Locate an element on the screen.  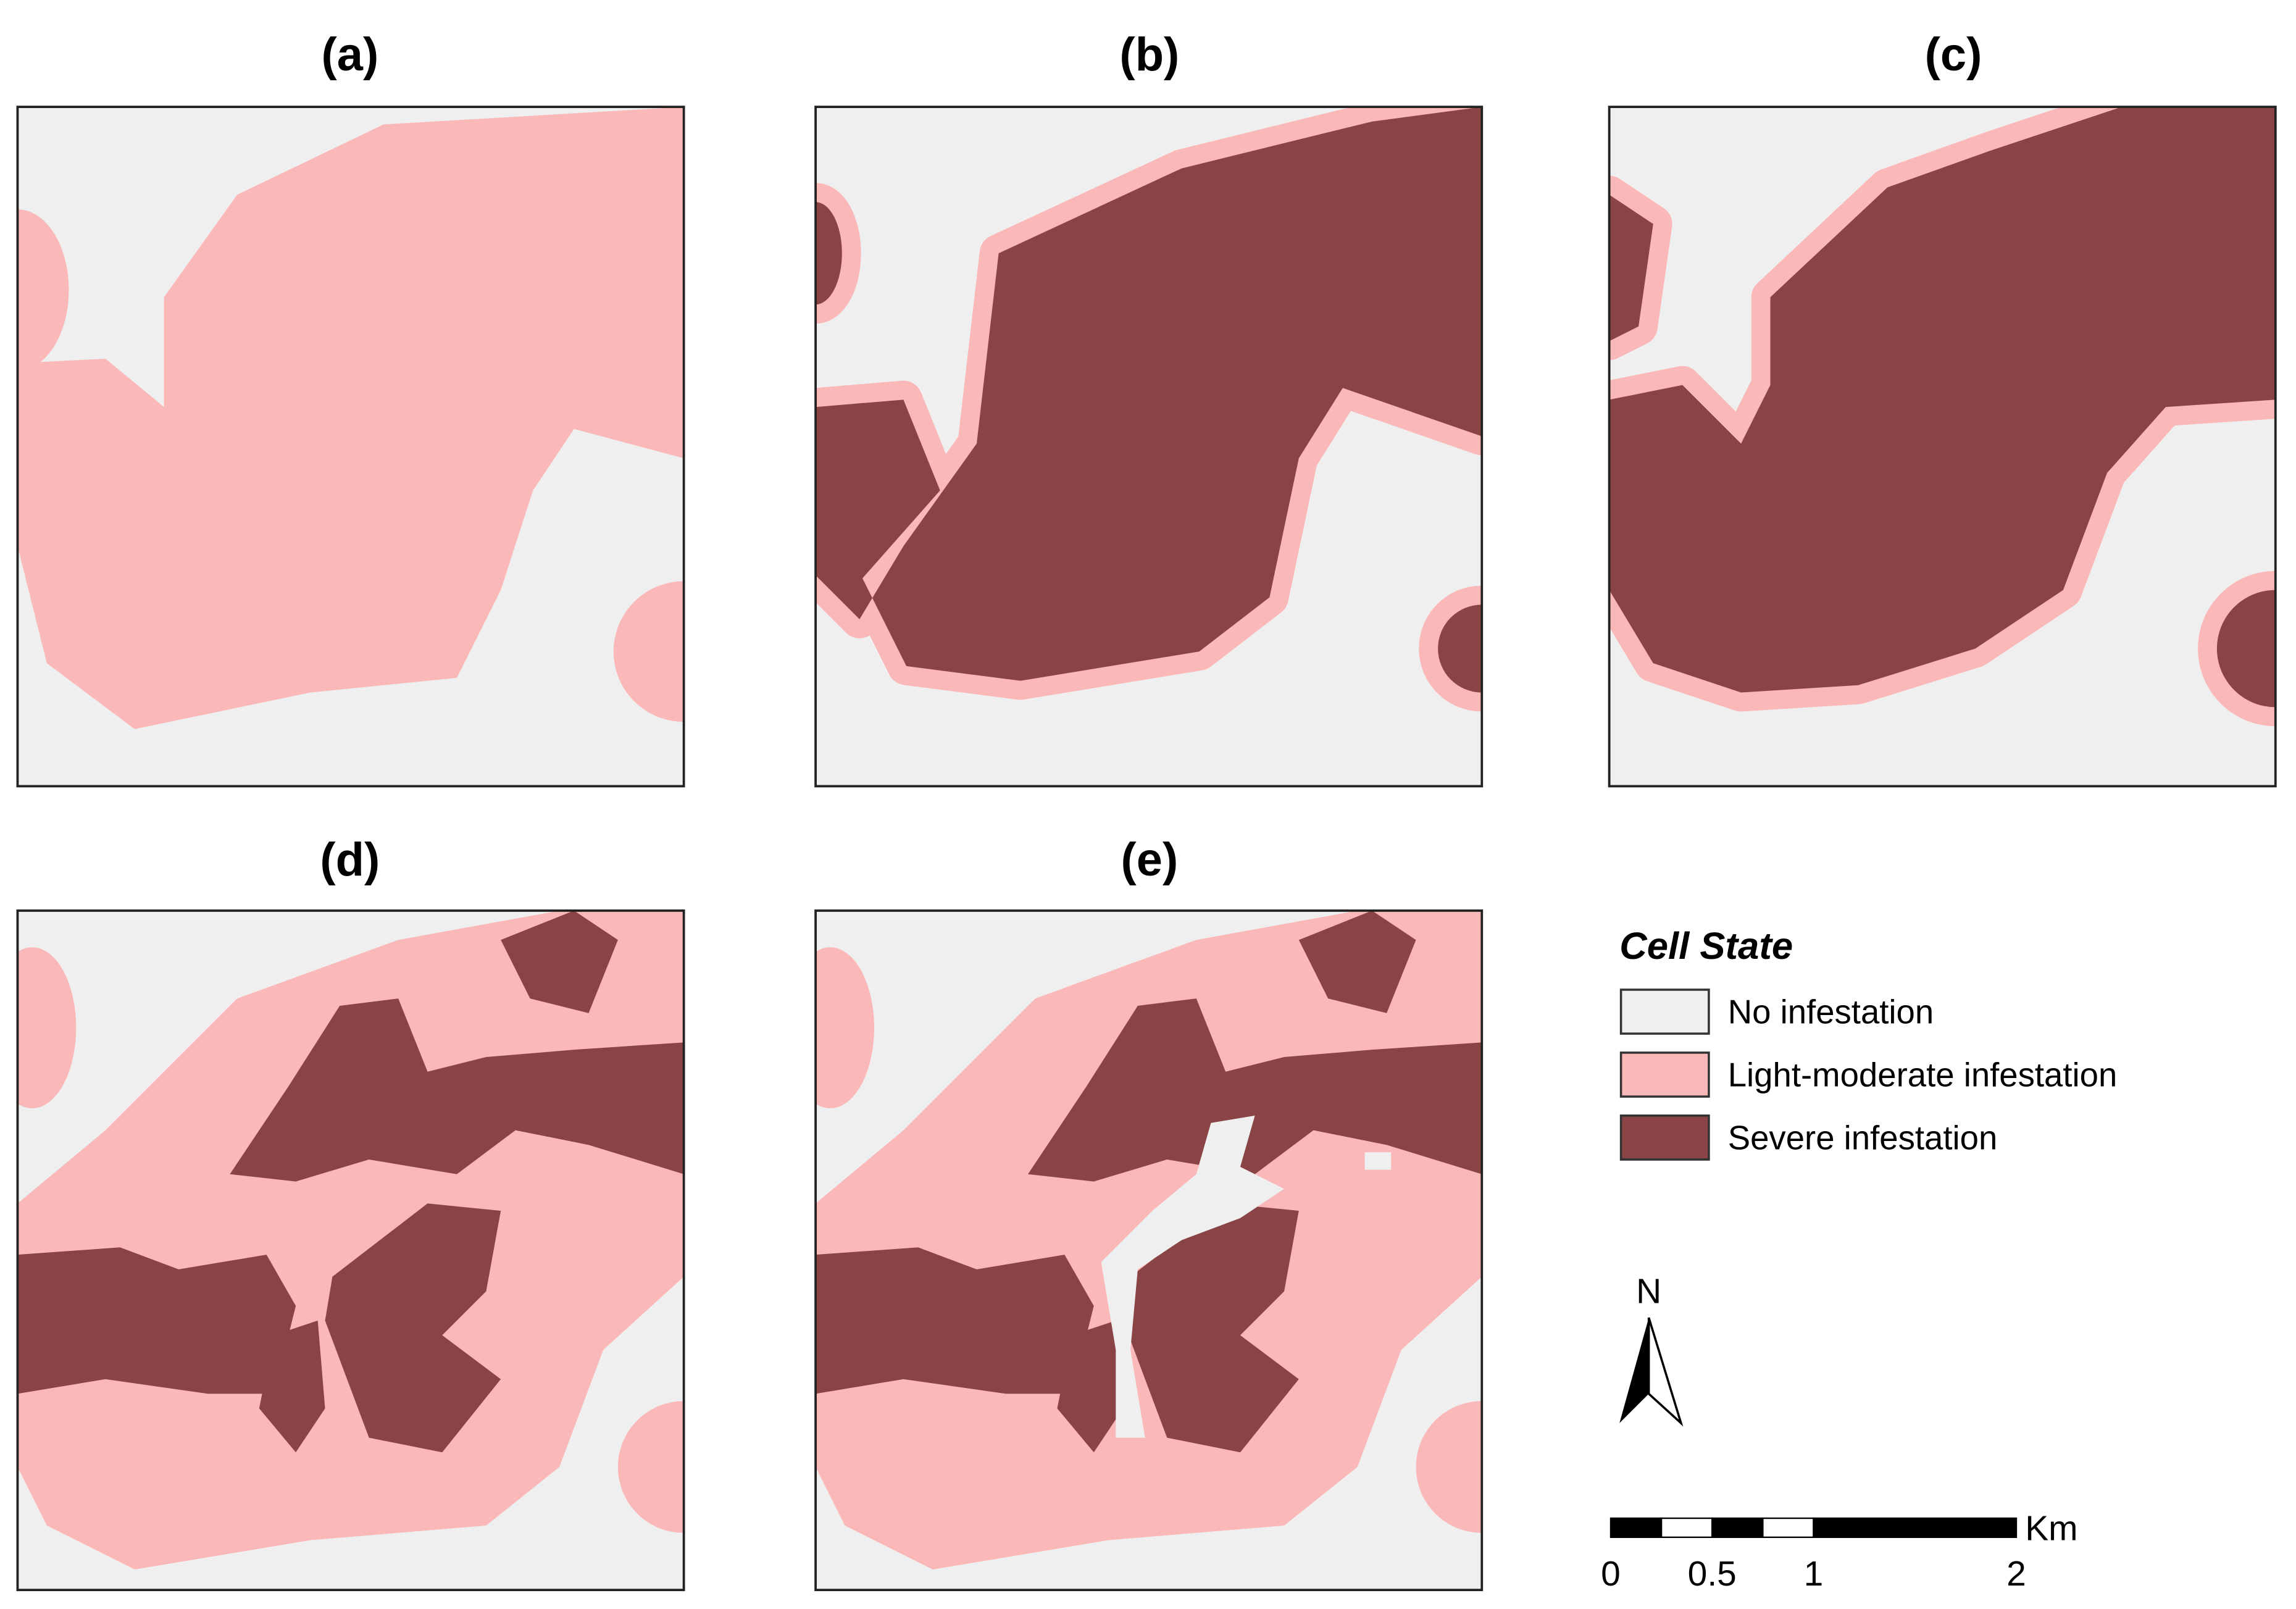
panel-label: (d) is located at coordinates (350, 860).